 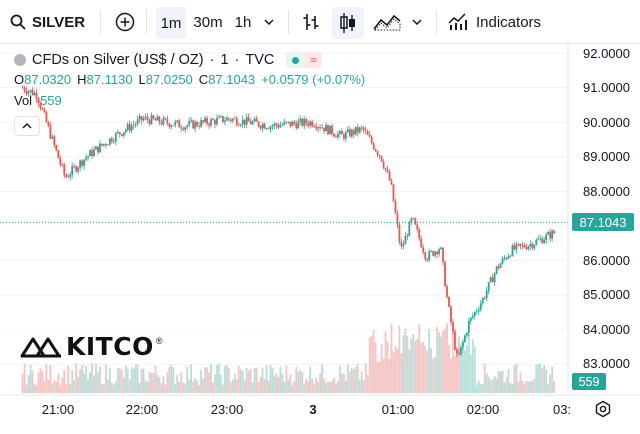 What do you see at coordinates (494, 22) in the screenshot?
I see `indicators-button: Indicators` at bounding box center [494, 22].